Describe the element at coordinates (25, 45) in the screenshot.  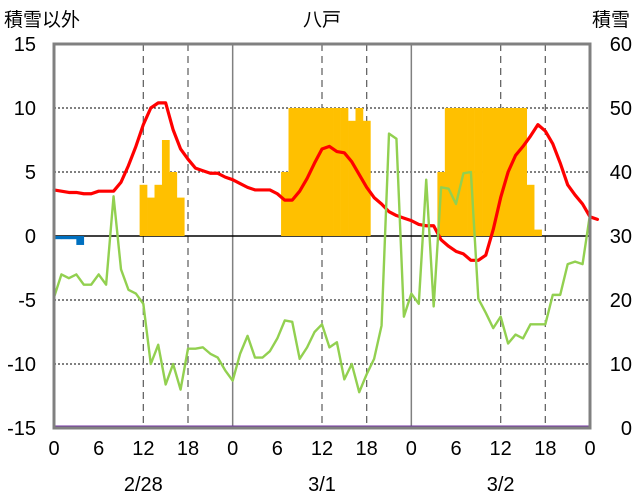
I see `left-tick-label: 15` at that location.